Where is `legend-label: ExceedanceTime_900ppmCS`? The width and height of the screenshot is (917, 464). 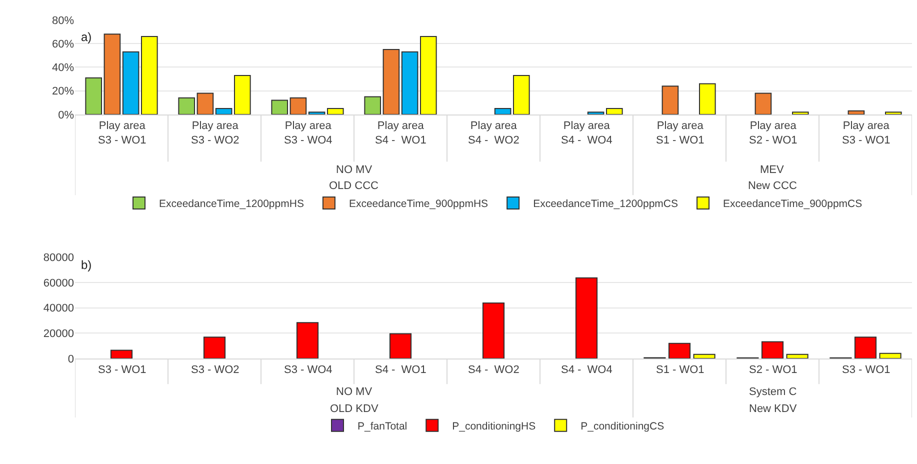
legend-label: ExceedanceTime_900ppmCS is located at coordinates (792, 204).